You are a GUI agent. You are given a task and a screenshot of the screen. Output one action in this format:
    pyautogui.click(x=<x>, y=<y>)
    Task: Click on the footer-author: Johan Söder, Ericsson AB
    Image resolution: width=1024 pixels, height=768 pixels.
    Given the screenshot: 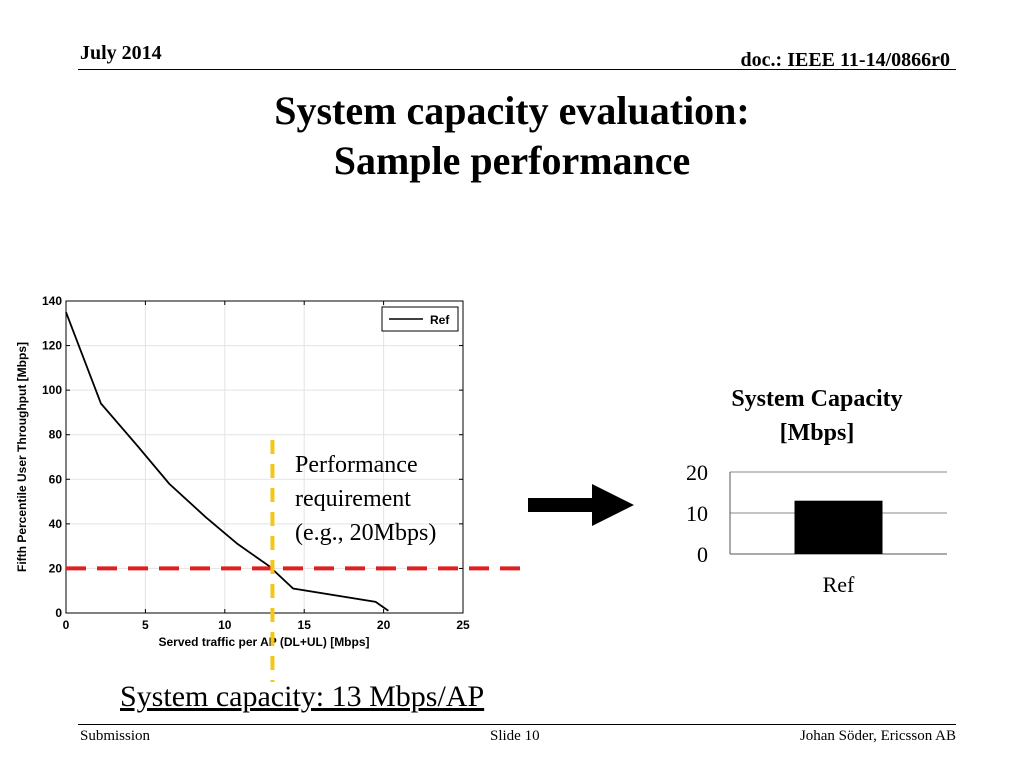 What is the action you would take?
    pyautogui.click(x=877, y=736)
    